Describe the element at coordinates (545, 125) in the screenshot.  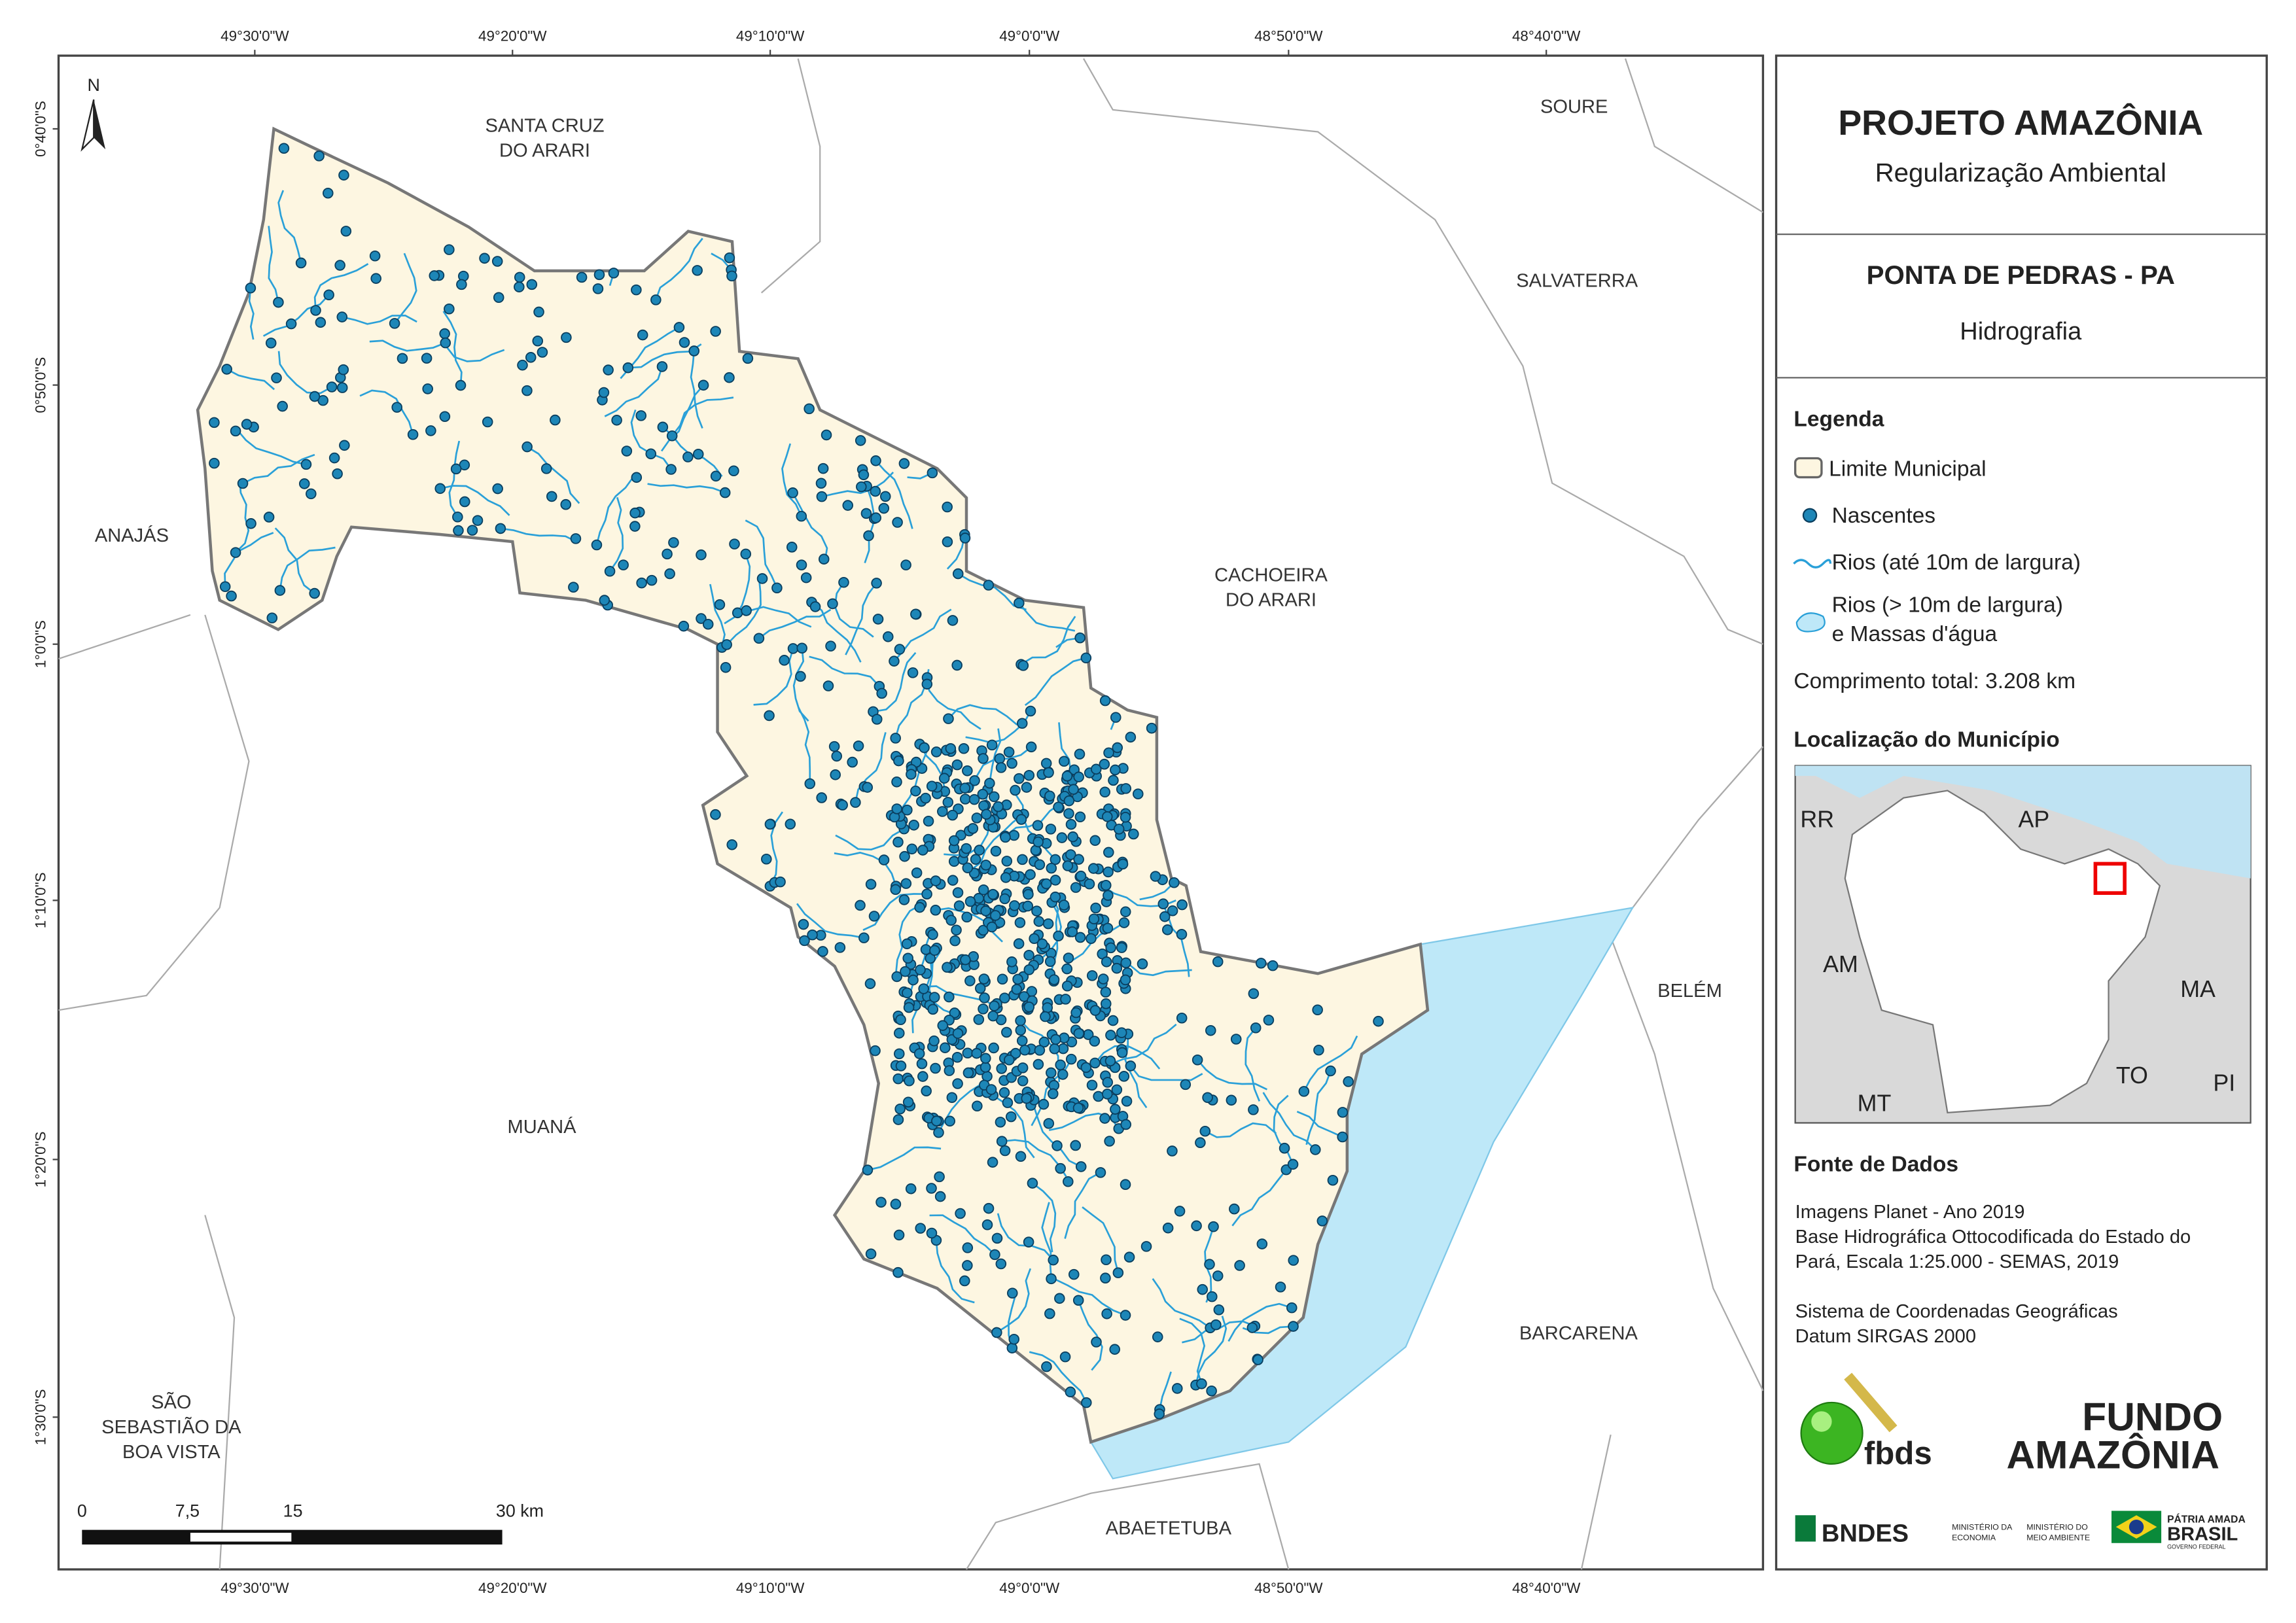
I see `place-label: SANTA CRUZ` at that location.